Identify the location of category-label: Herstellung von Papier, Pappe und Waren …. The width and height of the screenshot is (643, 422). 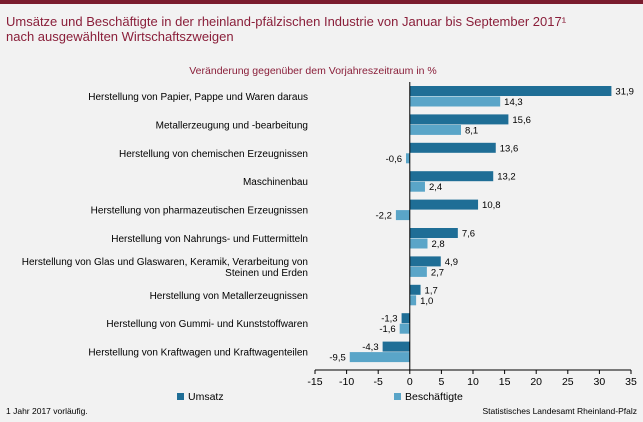
(198, 97).